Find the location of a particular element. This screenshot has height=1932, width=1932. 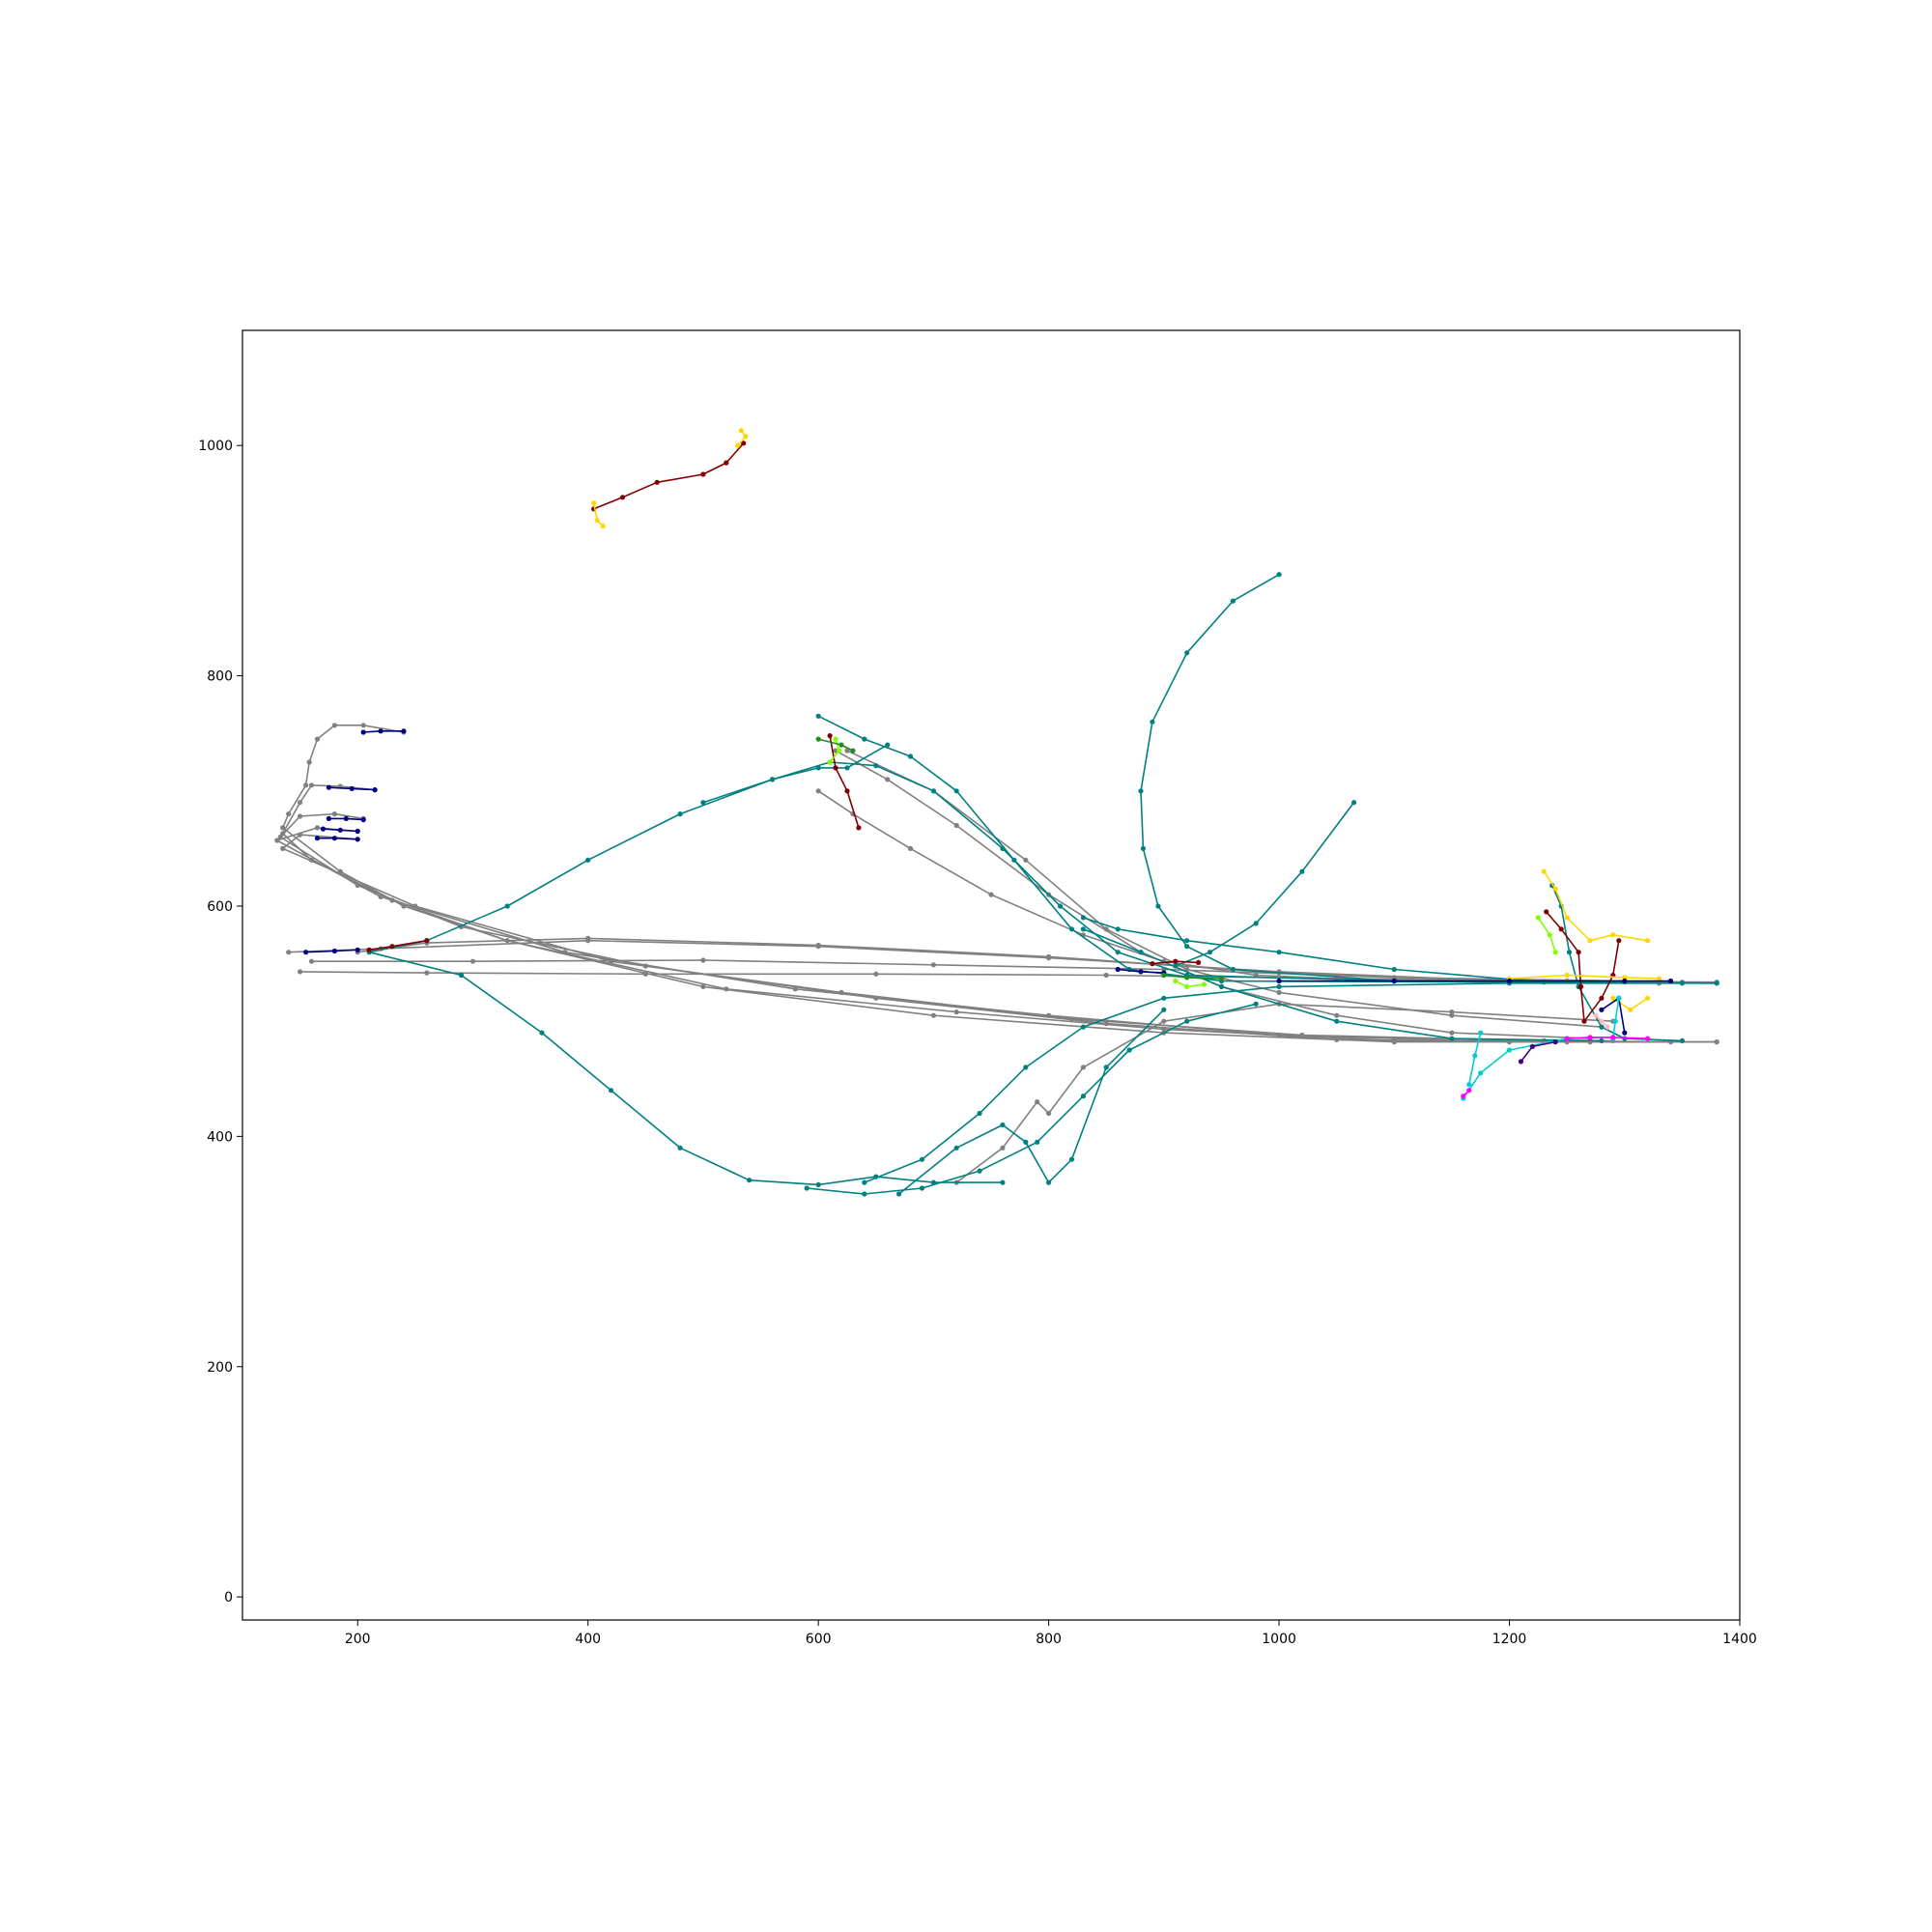

y-tick-label: 400 is located at coordinates (220, 1137).